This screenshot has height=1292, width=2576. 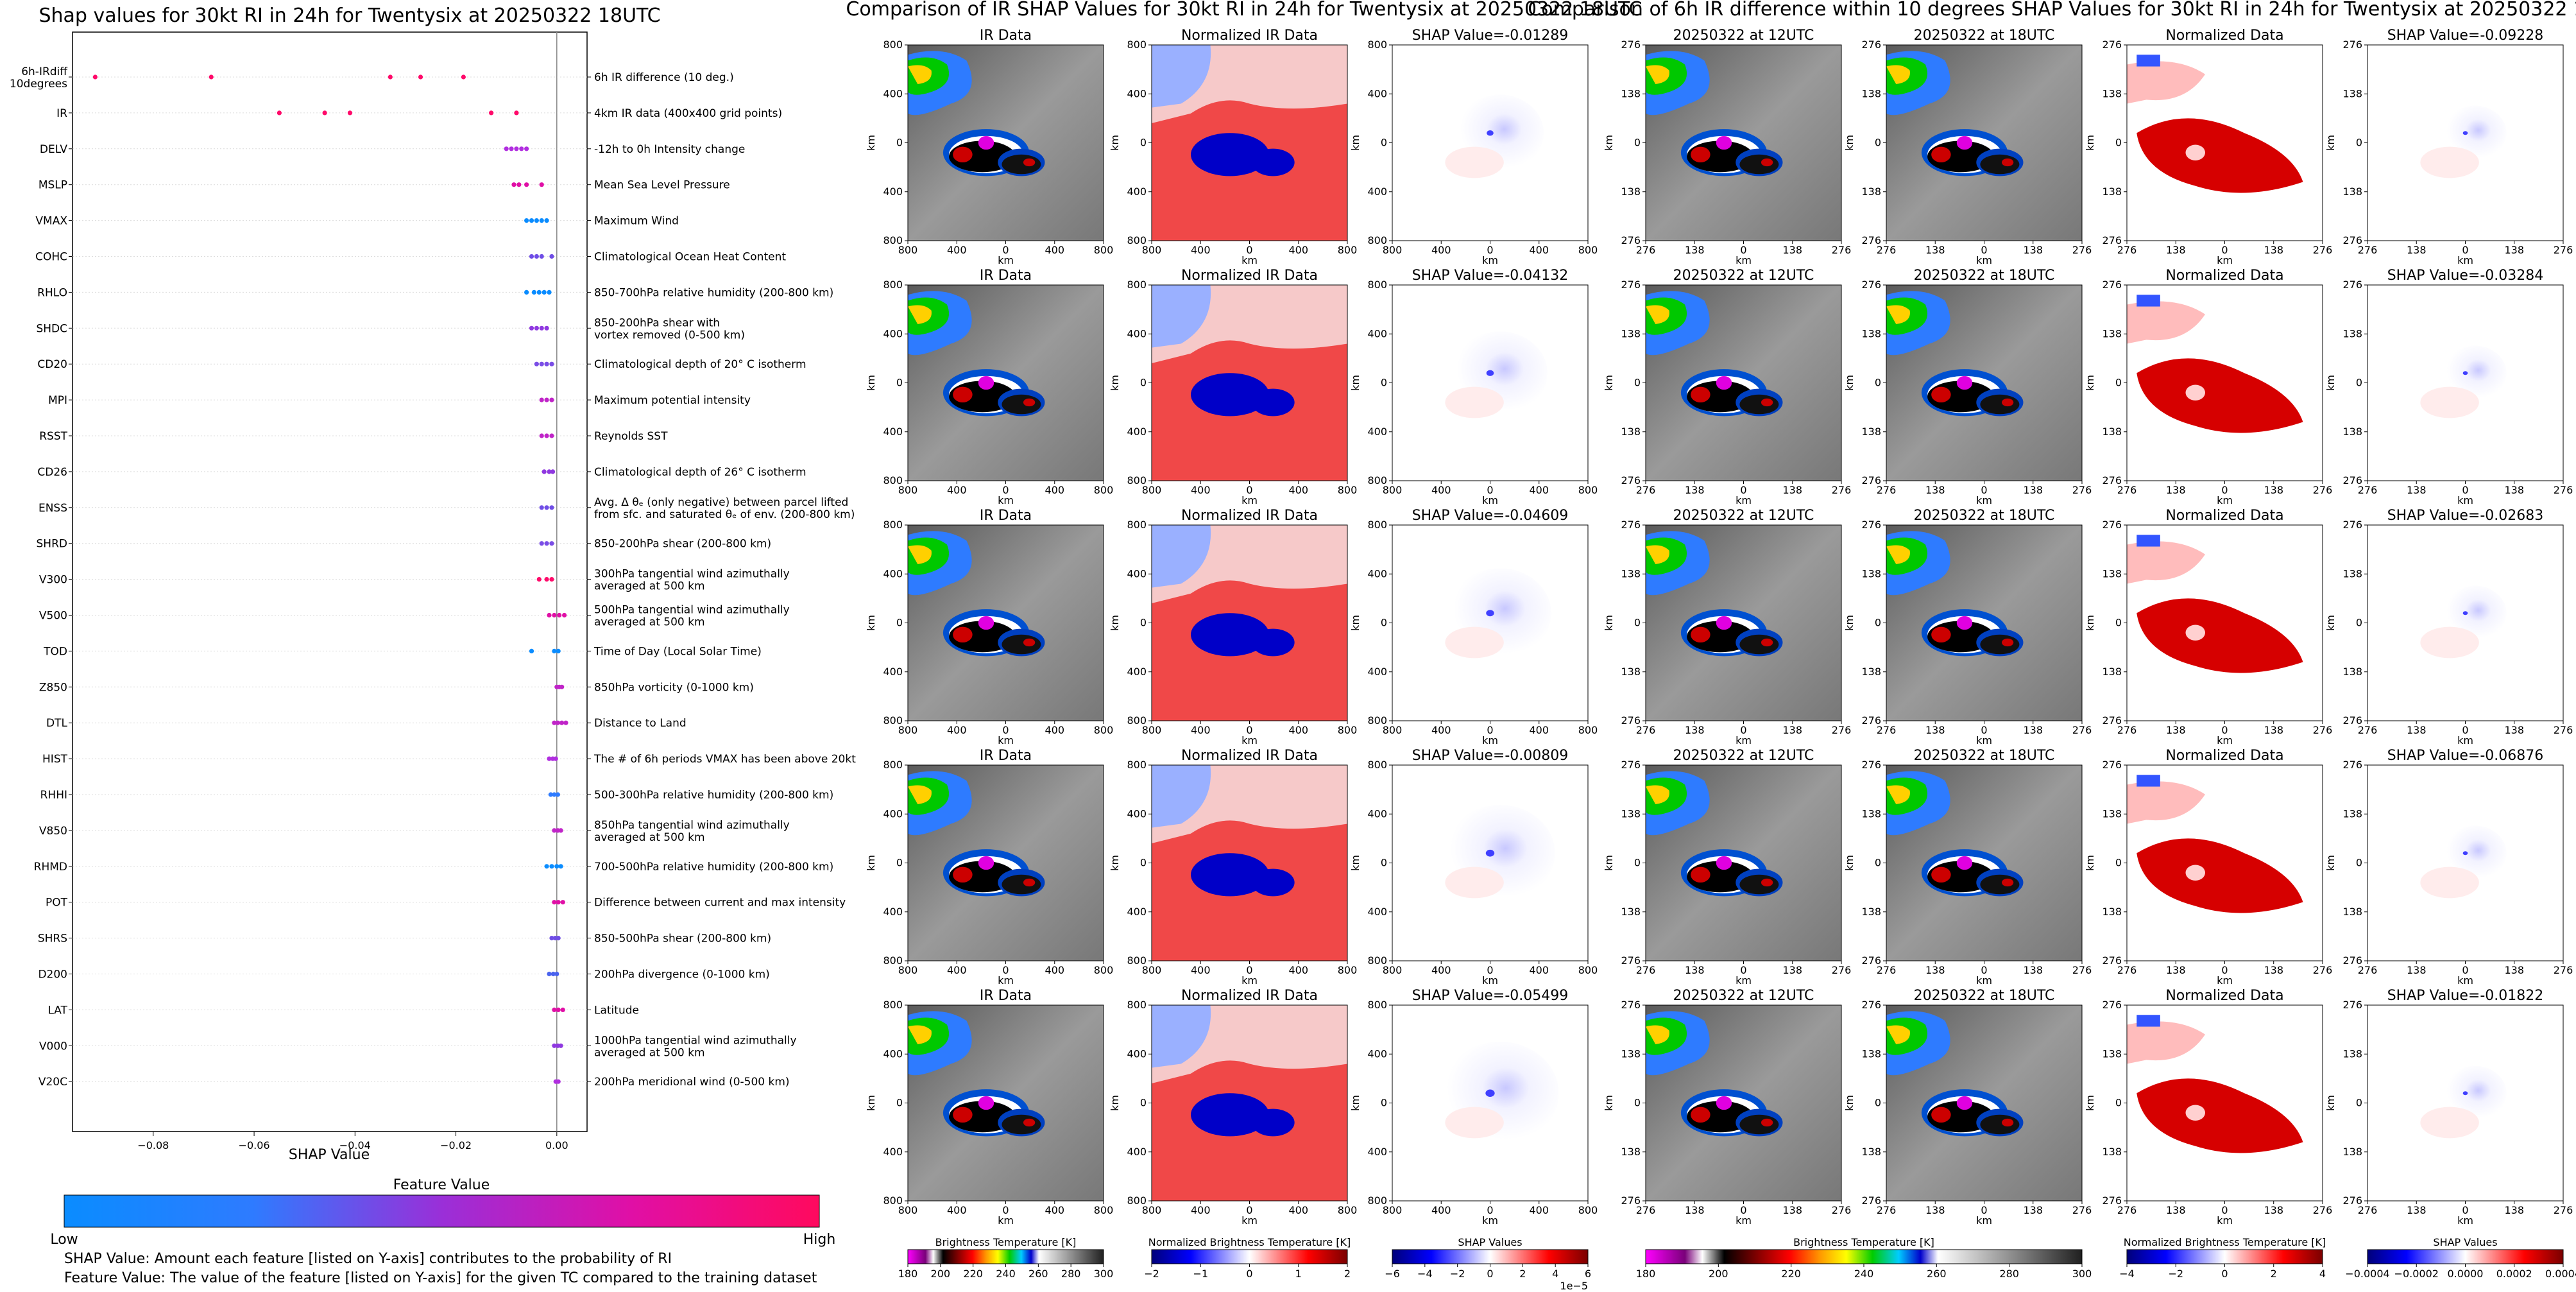 I want to click on feature-label: D200, so click(x=53, y=975).